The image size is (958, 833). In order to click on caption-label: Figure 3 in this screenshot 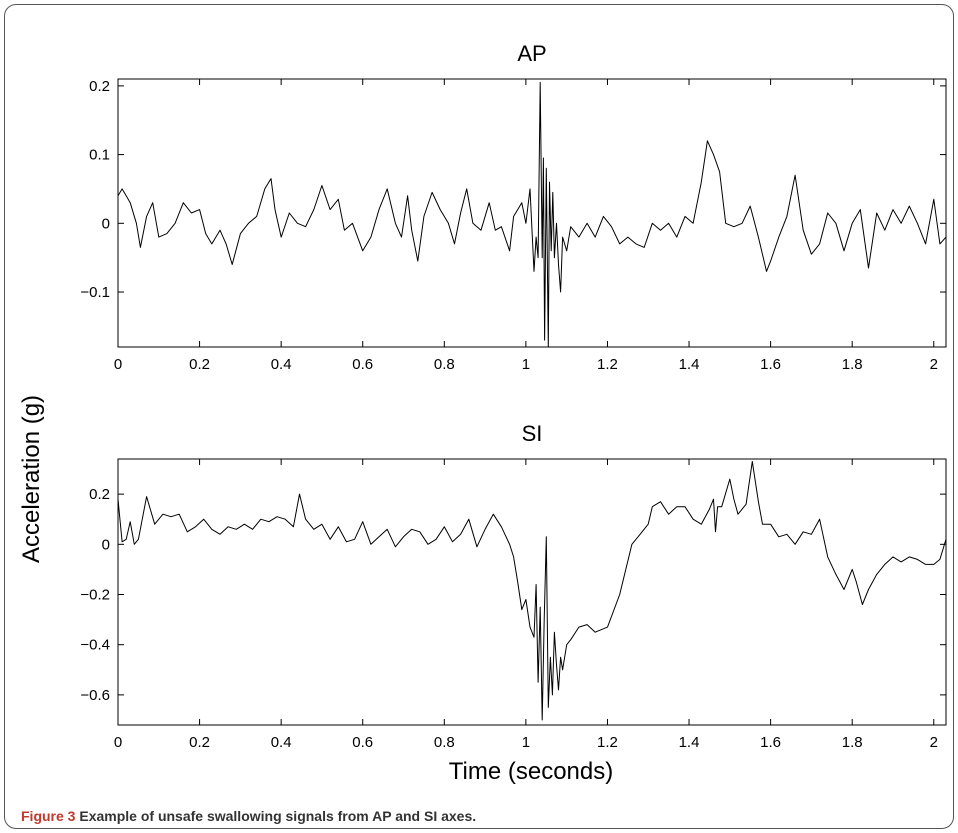, I will do `click(48, 816)`.